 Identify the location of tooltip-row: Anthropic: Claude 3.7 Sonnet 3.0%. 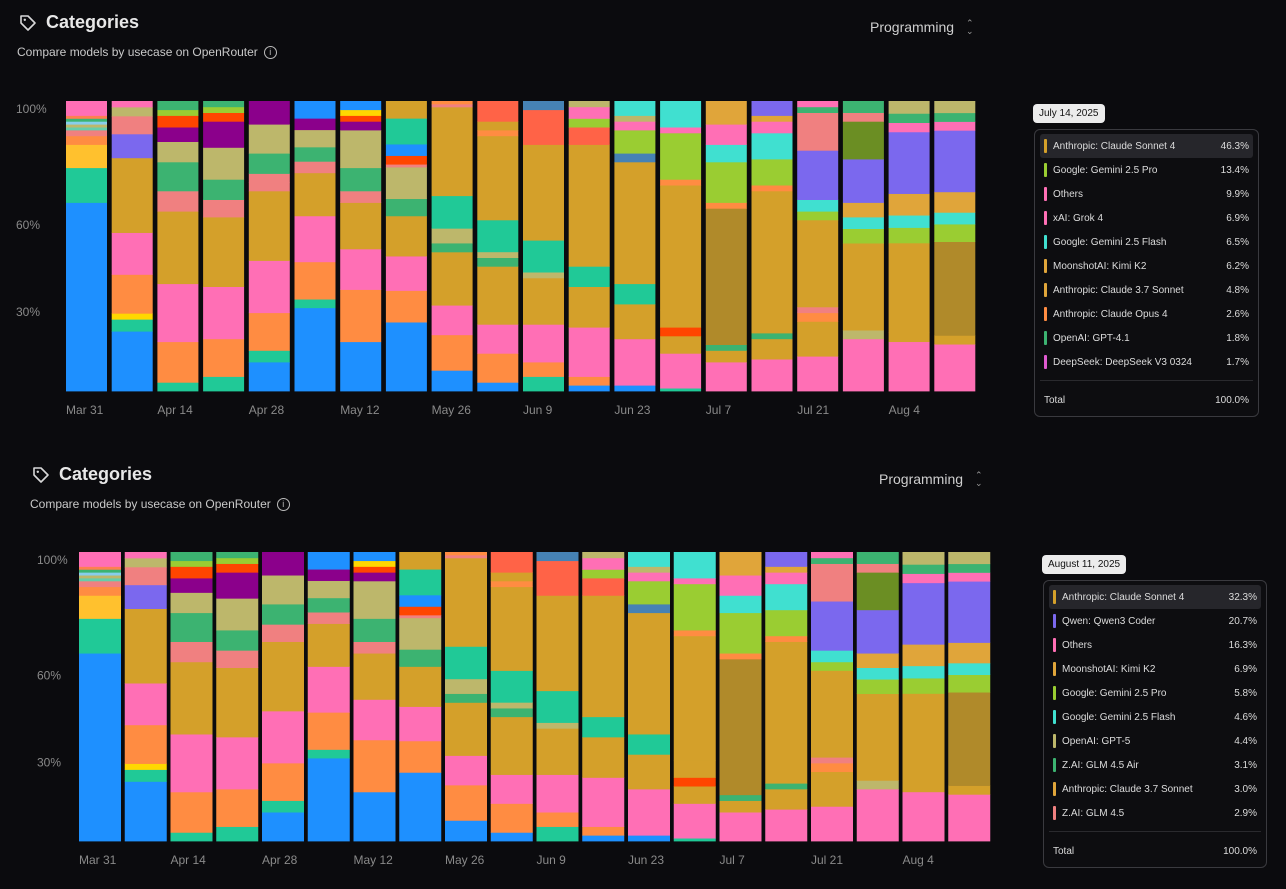
(1155, 789).